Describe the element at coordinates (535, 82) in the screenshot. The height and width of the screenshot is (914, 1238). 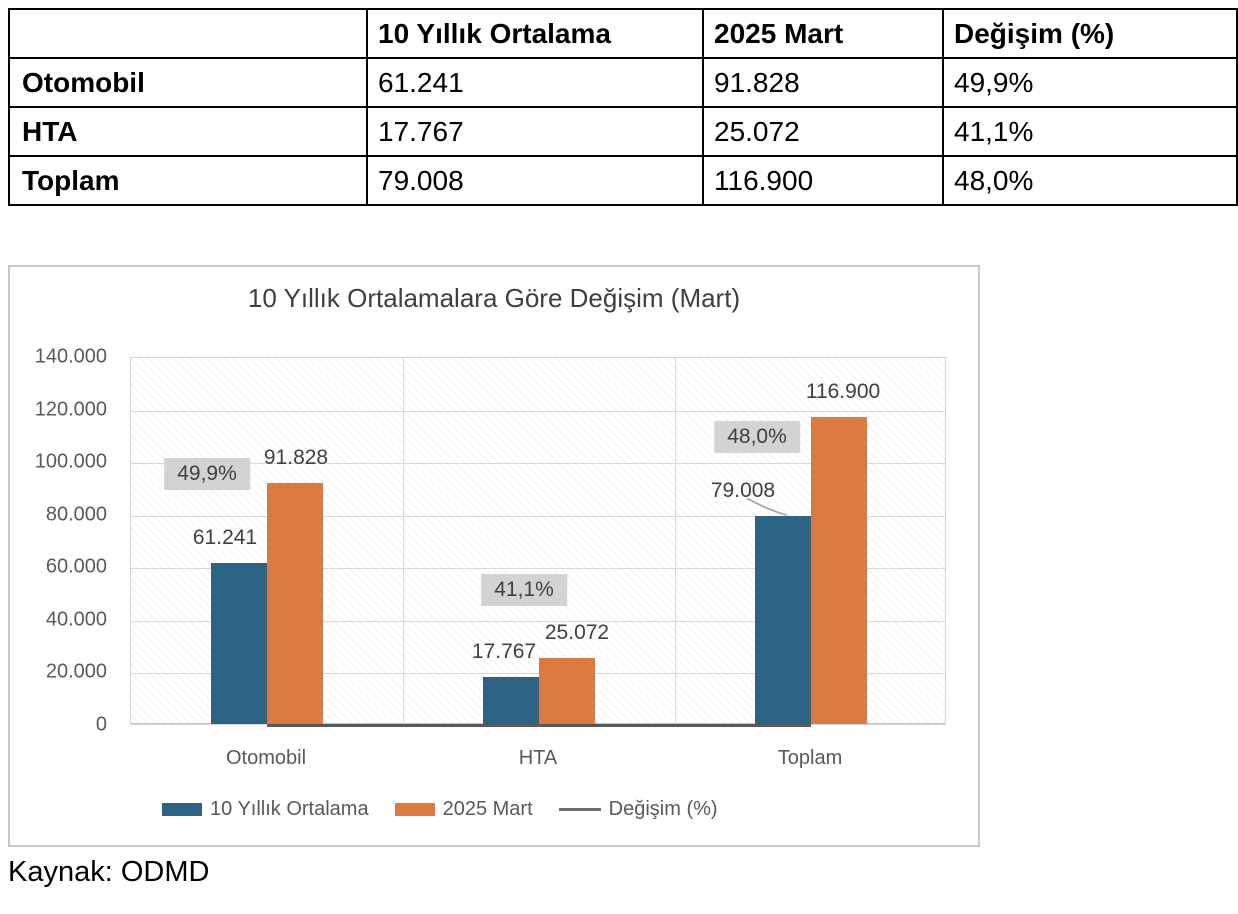
I see `cell-otomobil-avg: 61.241` at that location.